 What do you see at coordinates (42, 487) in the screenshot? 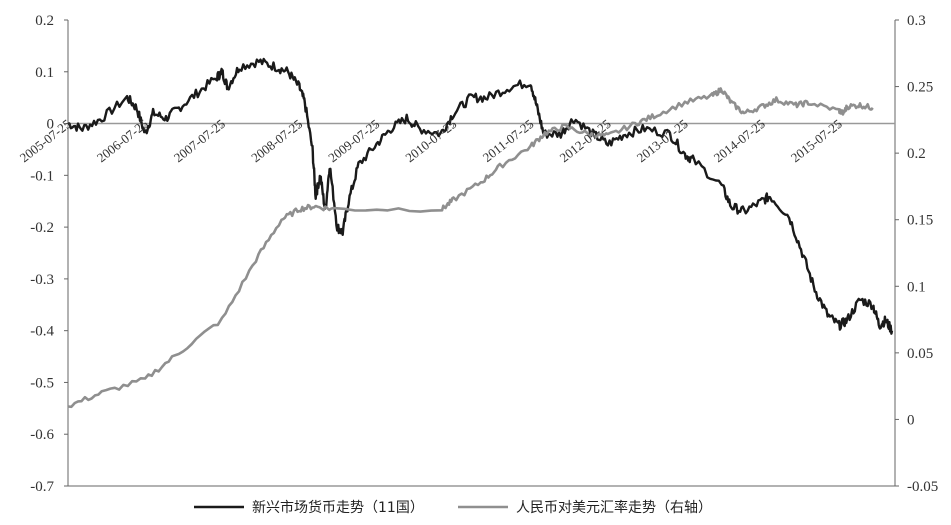
I see `left-tick-label: -0.7` at bounding box center [42, 487].